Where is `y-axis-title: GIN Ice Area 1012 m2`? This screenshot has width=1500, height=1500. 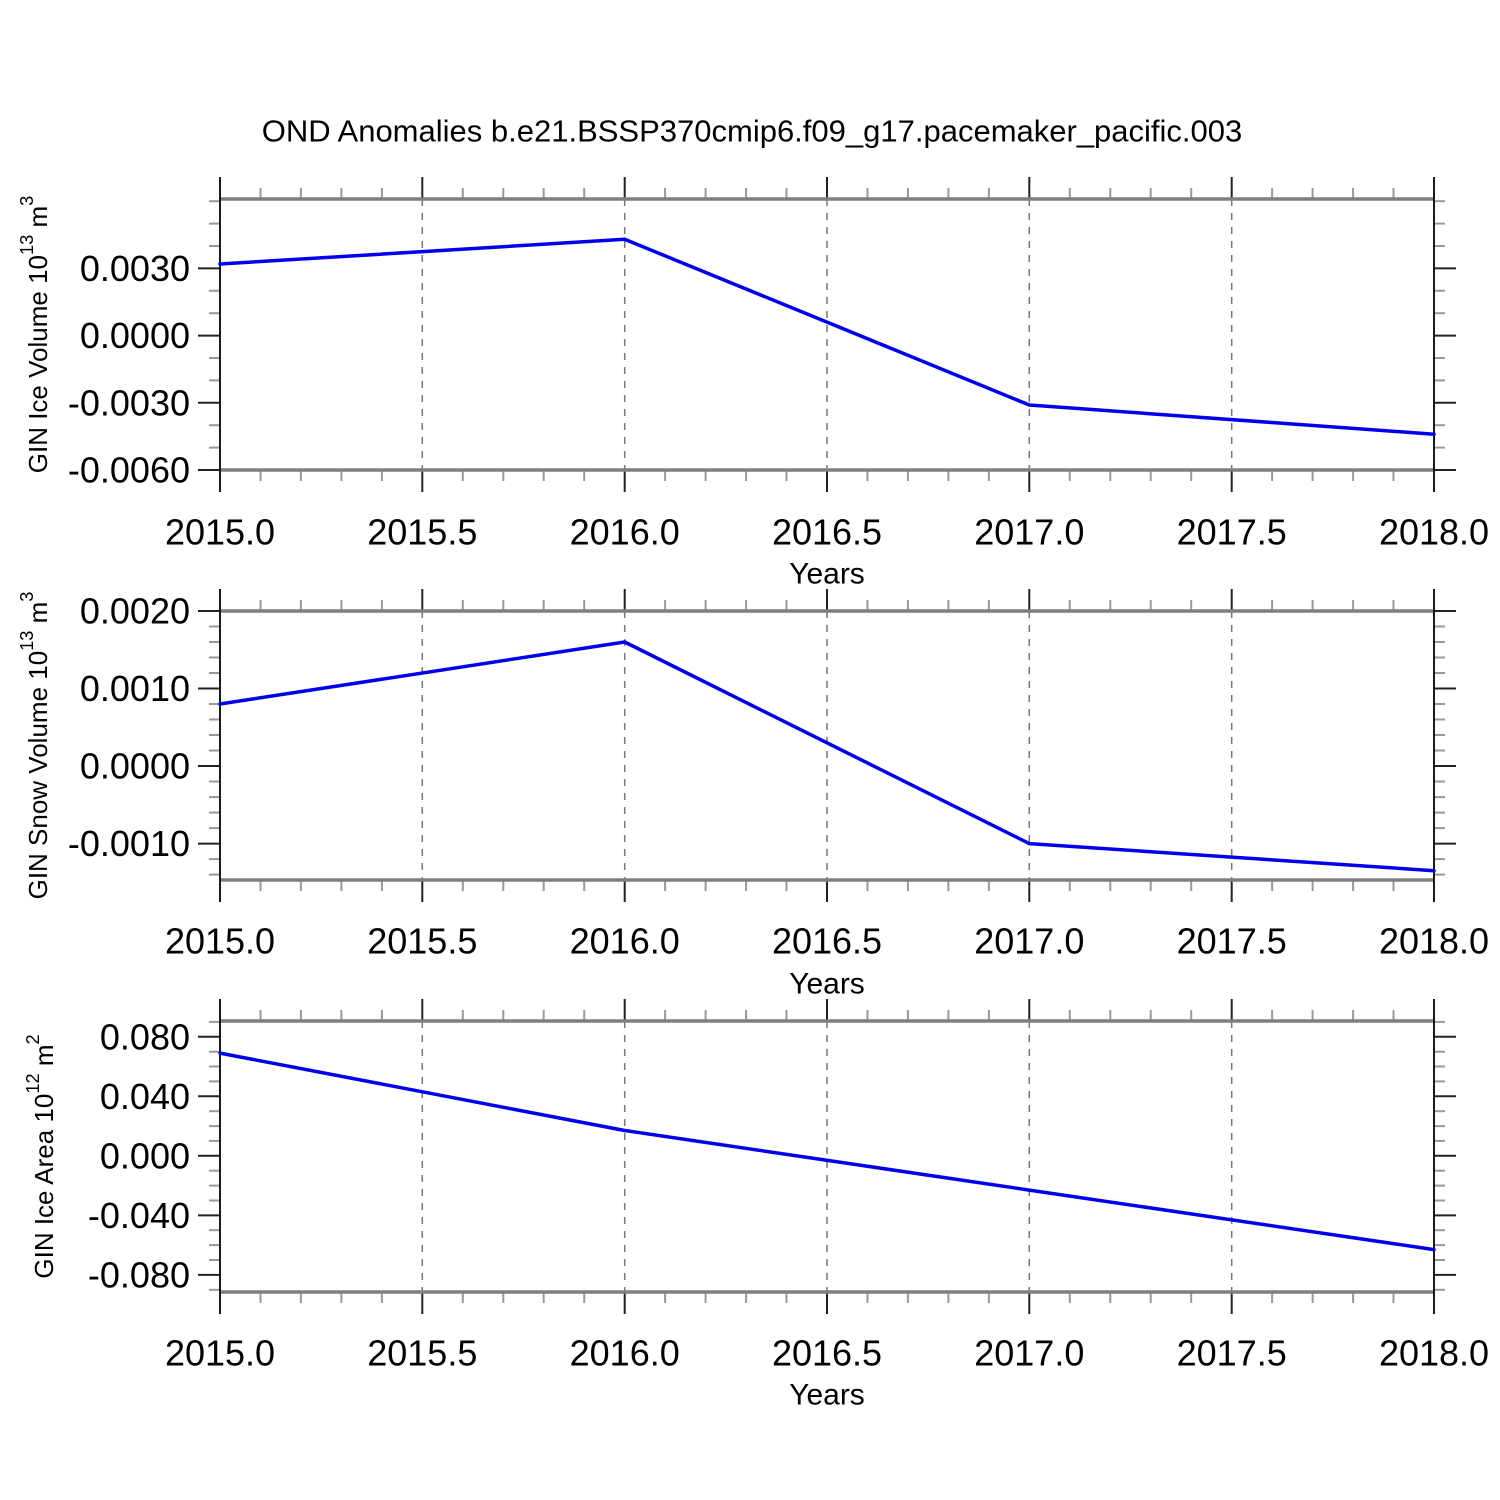
y-axis-title: GIN Ice Area 1012 m2 is located at coordinates (41, 1156).